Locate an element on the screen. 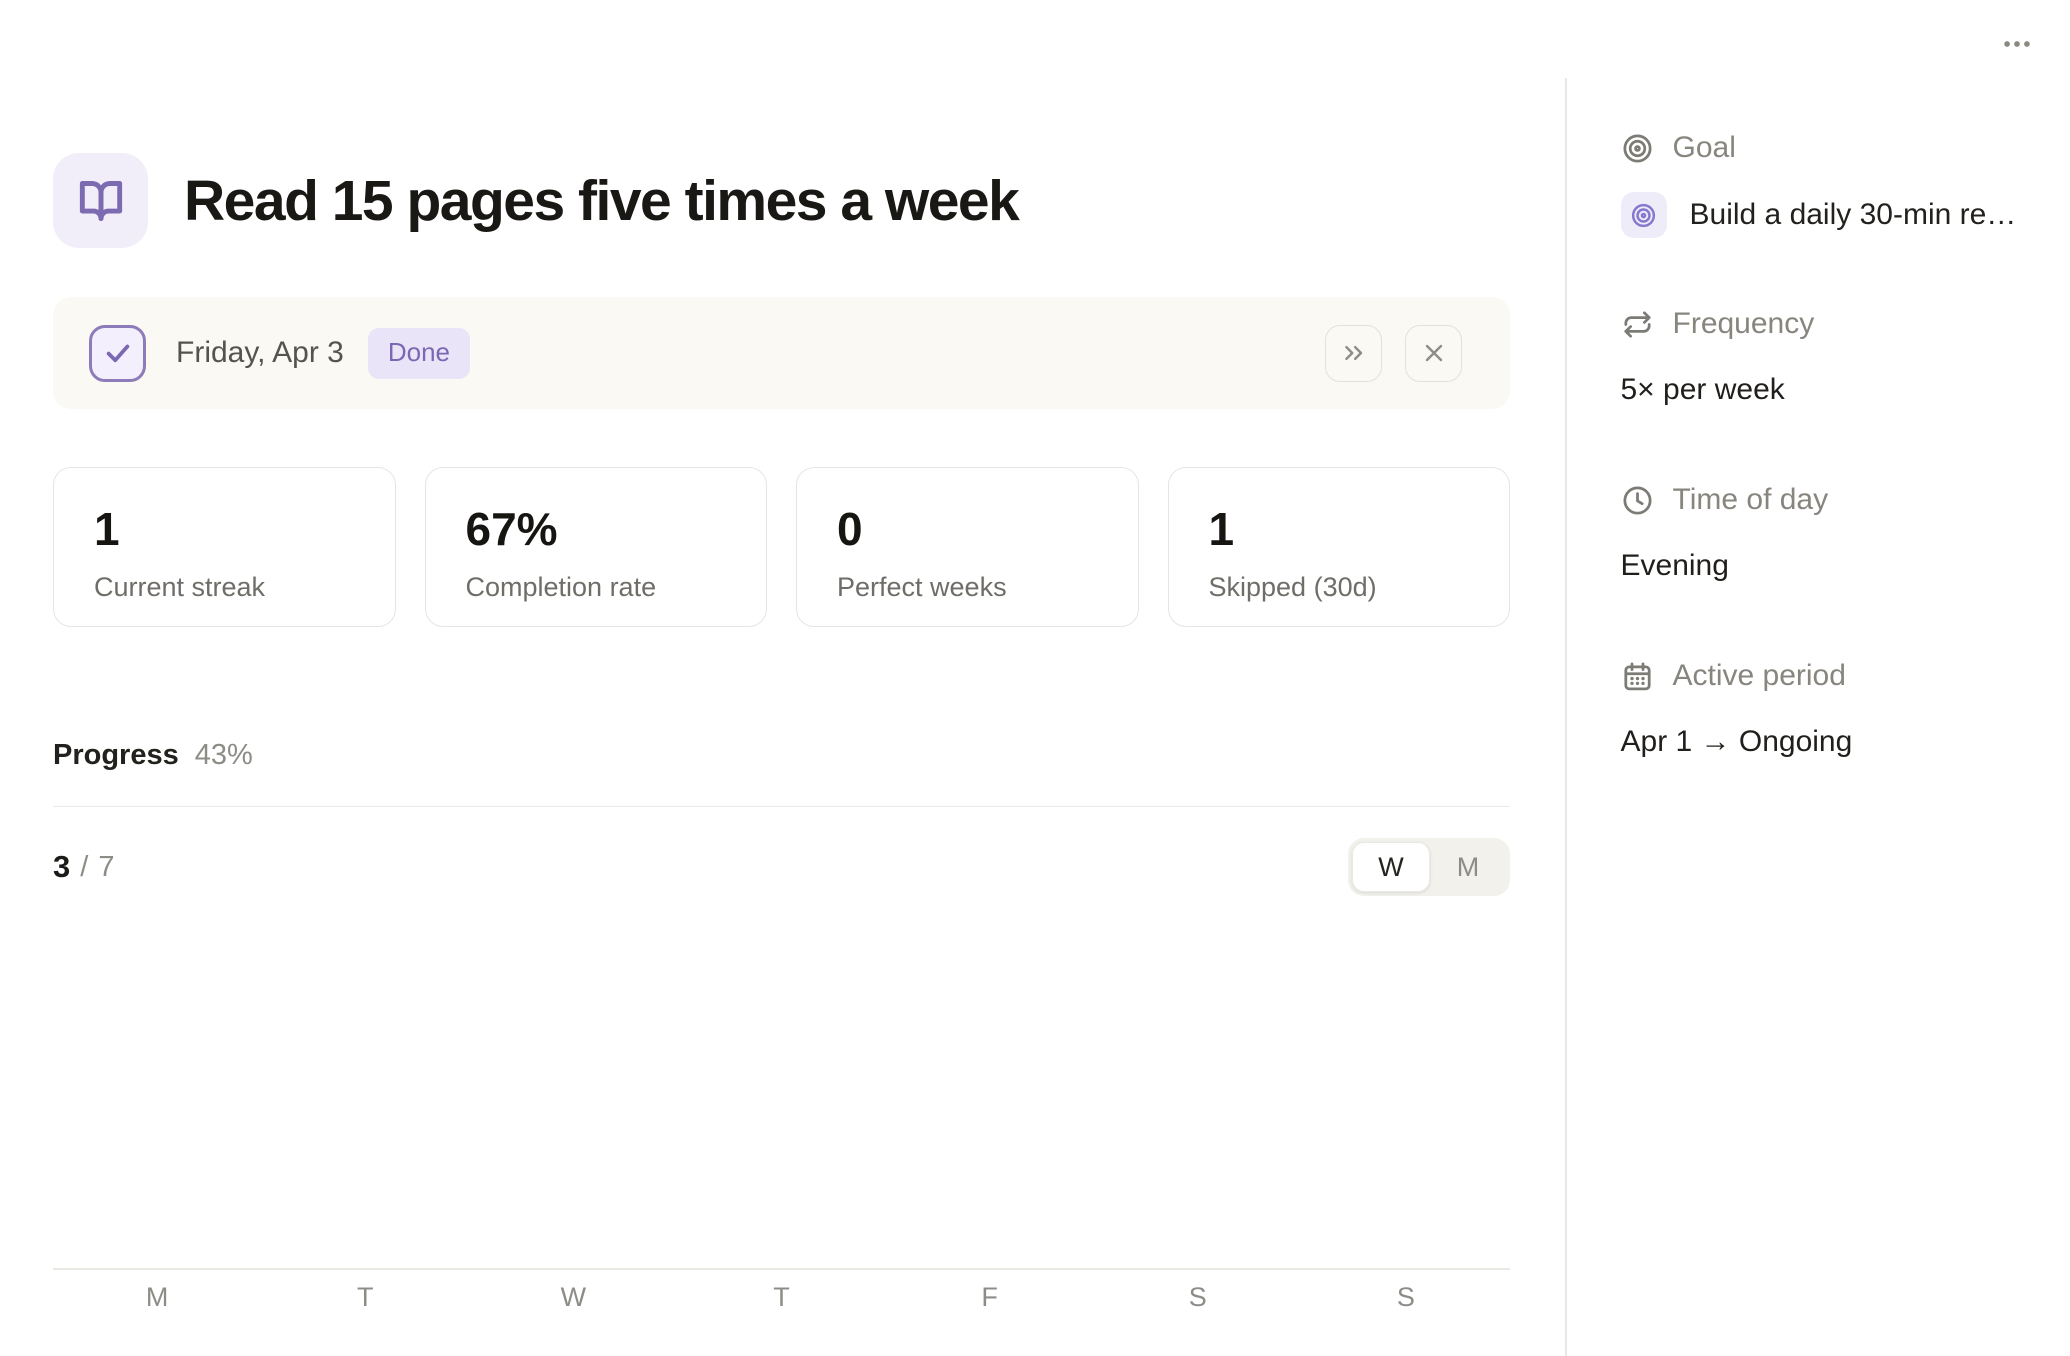 This screenshot has width=2070, height=1356. section-divider is located at coordinates (781, 806).